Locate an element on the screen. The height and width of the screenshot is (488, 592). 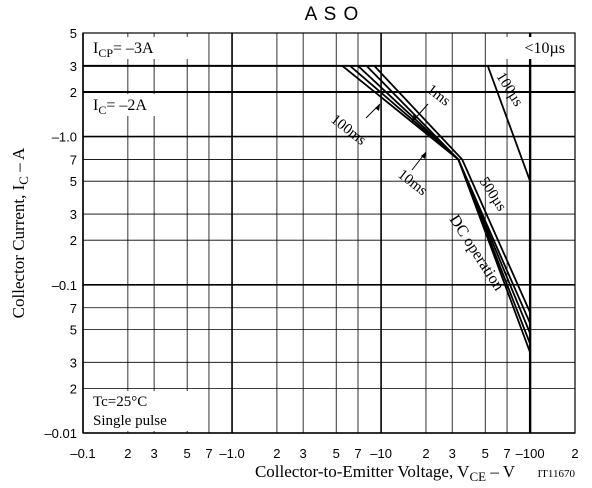
x-axis-label: Collector-to-Emitter Voltage, VCE – V is located at coordinates (385, 473).